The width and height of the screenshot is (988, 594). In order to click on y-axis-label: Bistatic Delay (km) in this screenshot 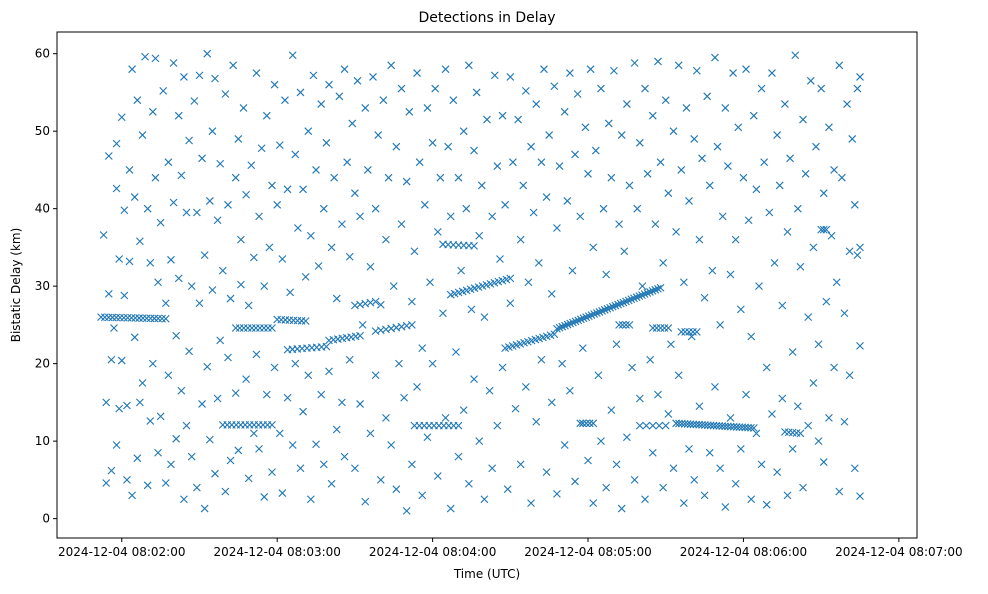, I will do `click(16, 285)`.